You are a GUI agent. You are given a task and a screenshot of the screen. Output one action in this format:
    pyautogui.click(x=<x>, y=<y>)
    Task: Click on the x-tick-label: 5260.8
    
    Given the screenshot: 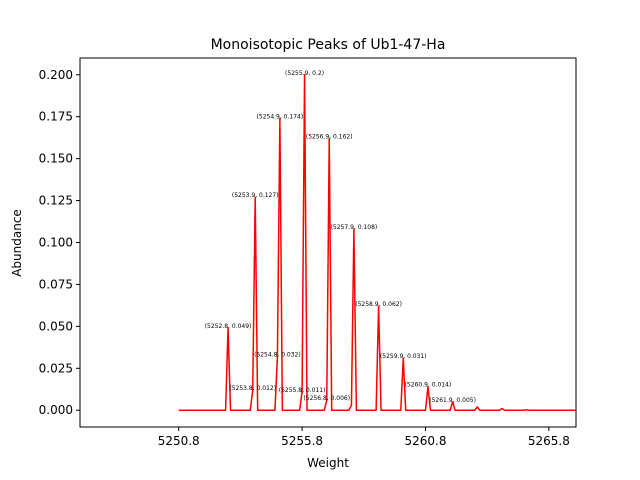 What is the action you would take?
    pyautogui.click(x=425, y=441)
    